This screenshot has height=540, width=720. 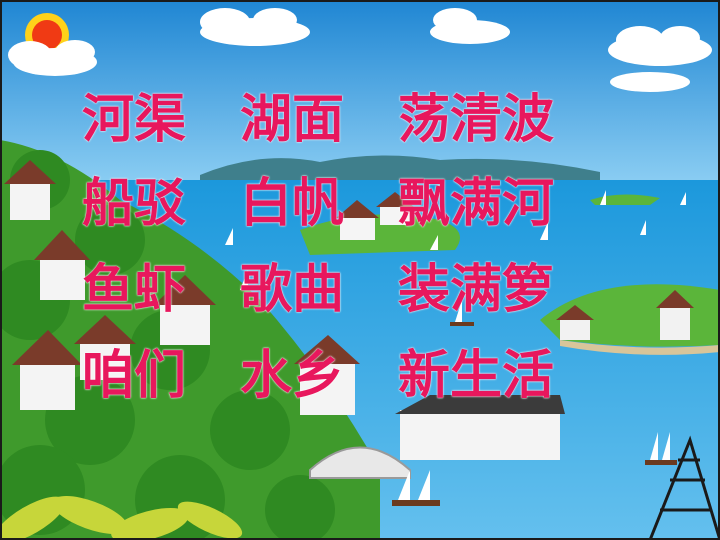 I want to click on word-line-2-a: 船驳, so click(x=134, y=204).